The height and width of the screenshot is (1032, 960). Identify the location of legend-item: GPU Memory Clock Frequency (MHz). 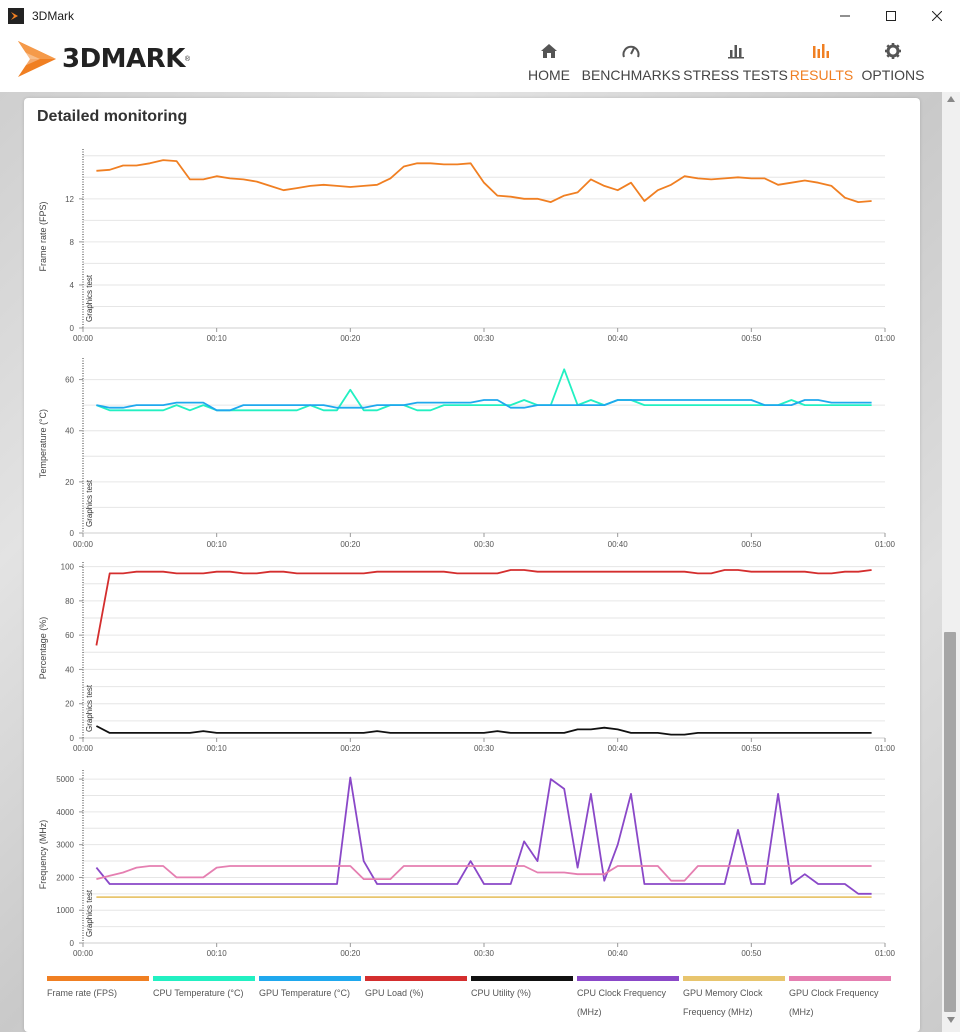
(734, 999).